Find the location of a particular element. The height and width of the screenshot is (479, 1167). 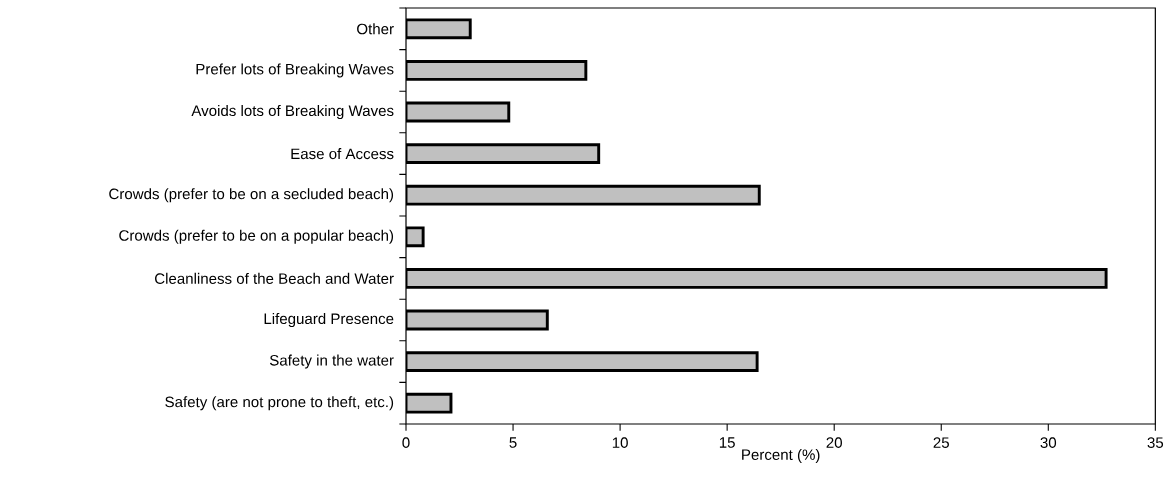

y-tick-label: Lifeguard Presence is located at coordinates (329, 320).